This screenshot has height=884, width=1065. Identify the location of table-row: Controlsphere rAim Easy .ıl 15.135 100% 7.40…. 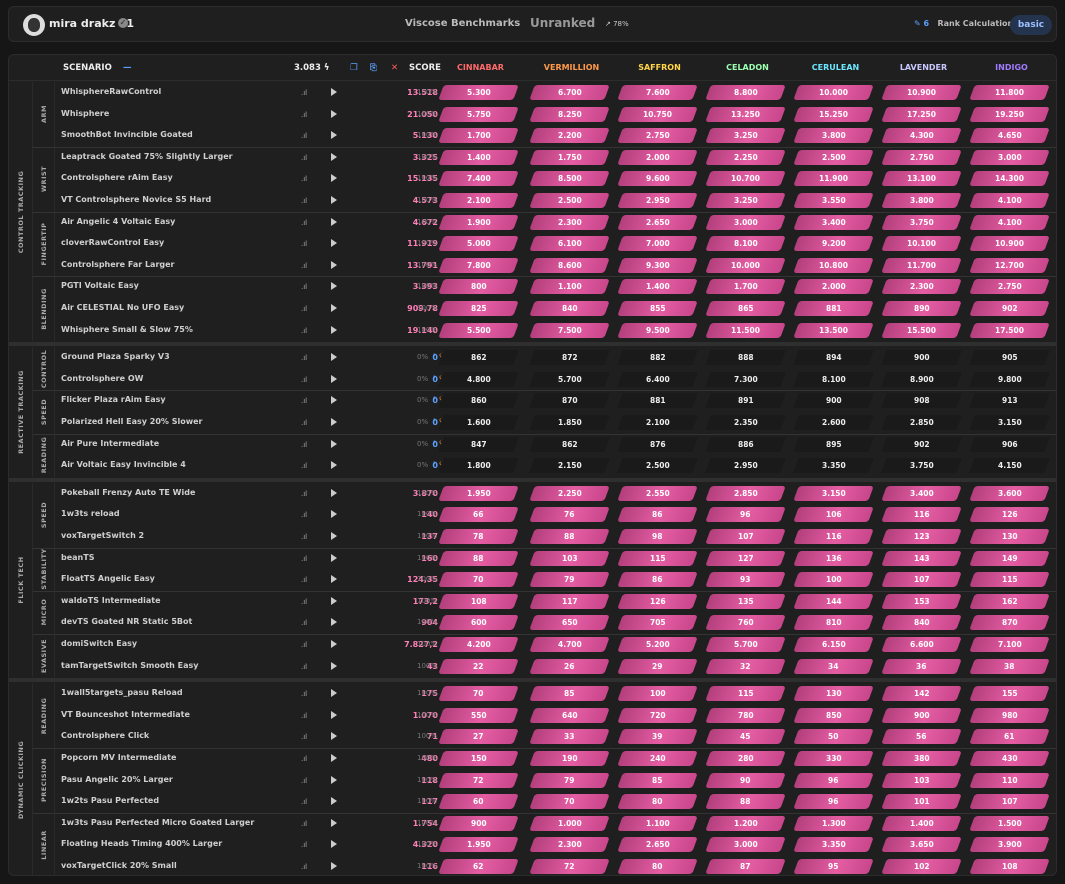
(555, 178).